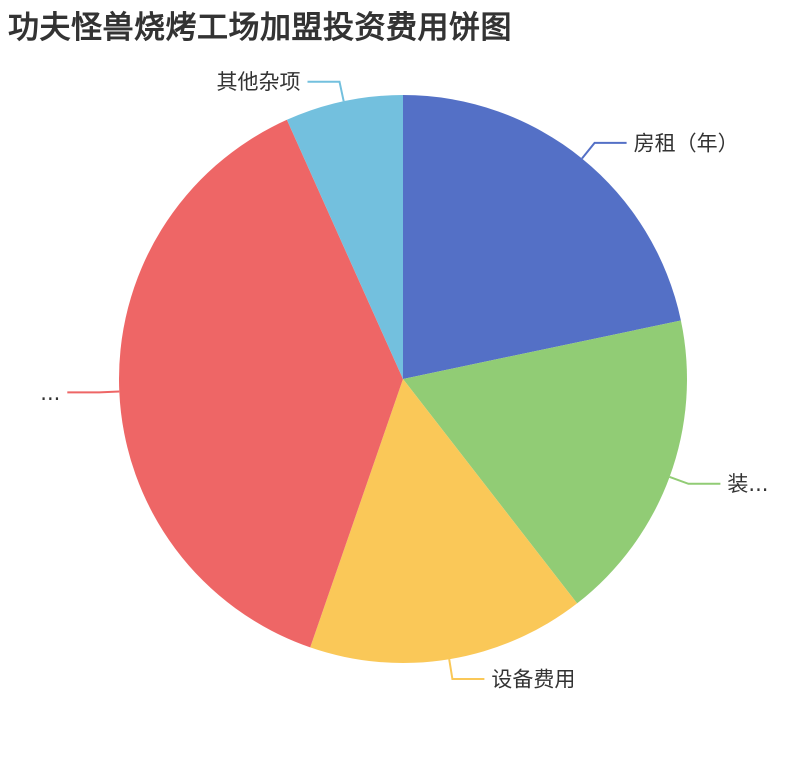  I want to click on slice-label-5: 其他杂项, so click(259, 82).